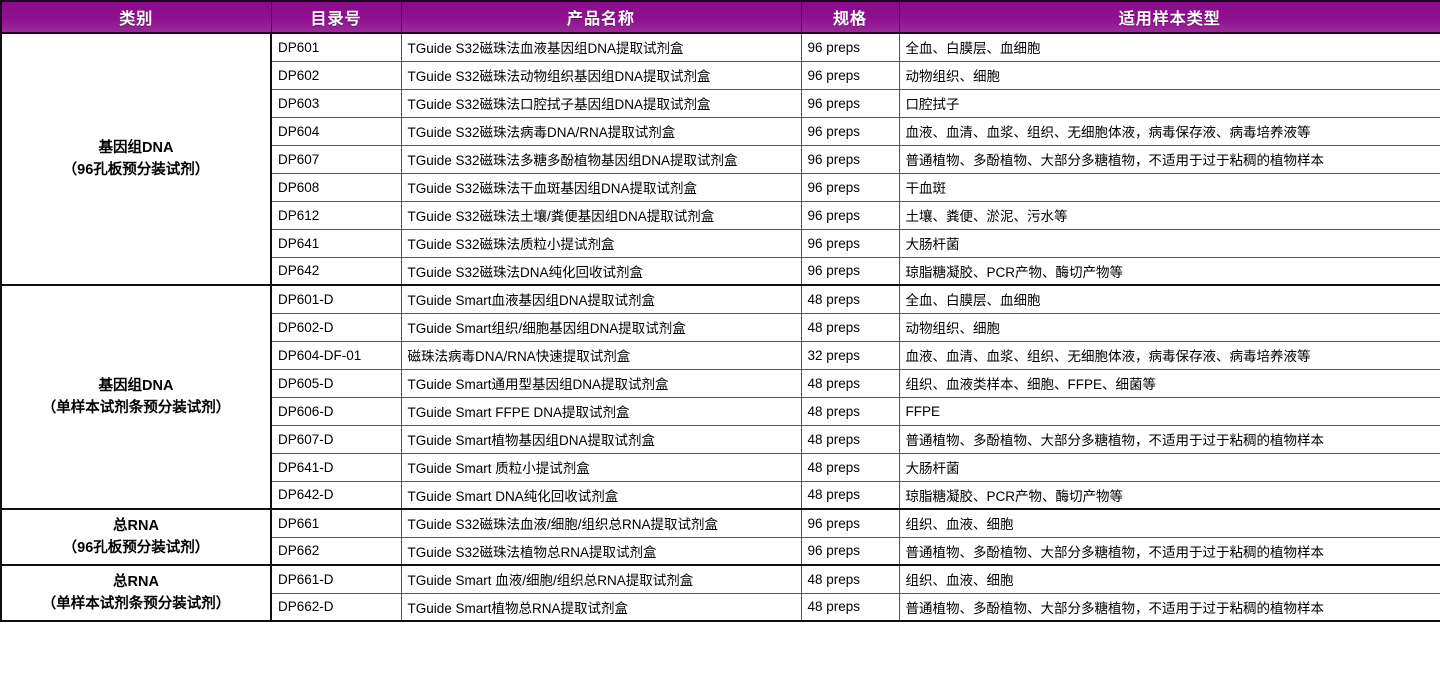 Image resolution: width=1440 pixels, height=687 pixels. I want to click on catalog-number-cell: DP612, so click(336, 215).